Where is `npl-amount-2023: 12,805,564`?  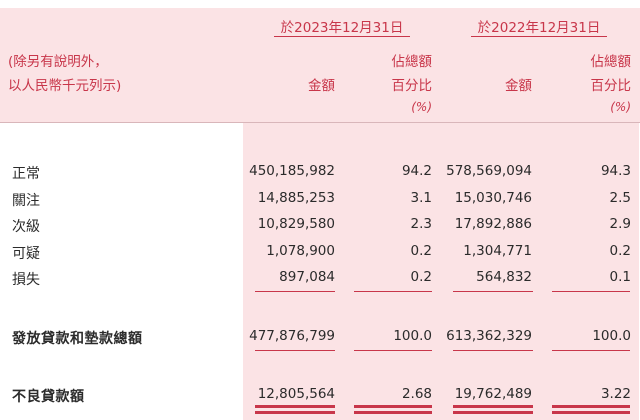
npl-amount-2023: 12,805,564 is located at coordinates (296, 394).